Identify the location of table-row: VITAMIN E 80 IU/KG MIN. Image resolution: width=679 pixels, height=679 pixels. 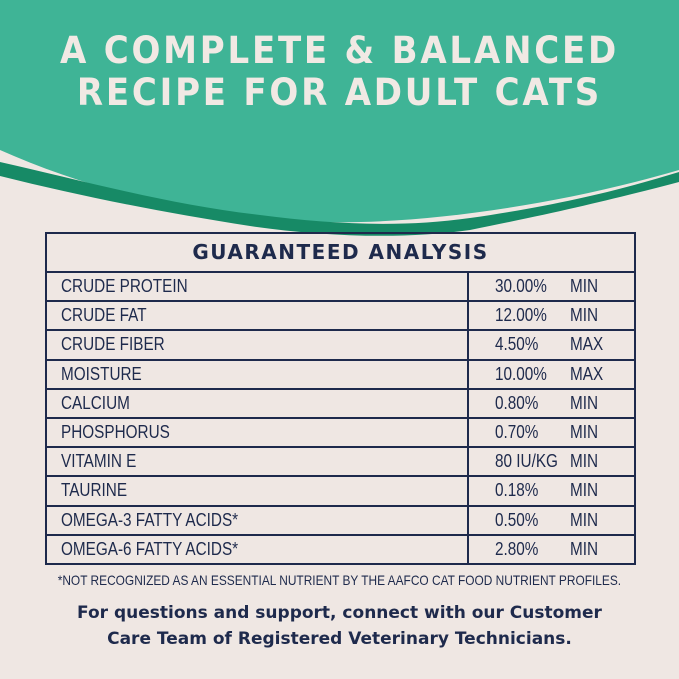
(340, 463).